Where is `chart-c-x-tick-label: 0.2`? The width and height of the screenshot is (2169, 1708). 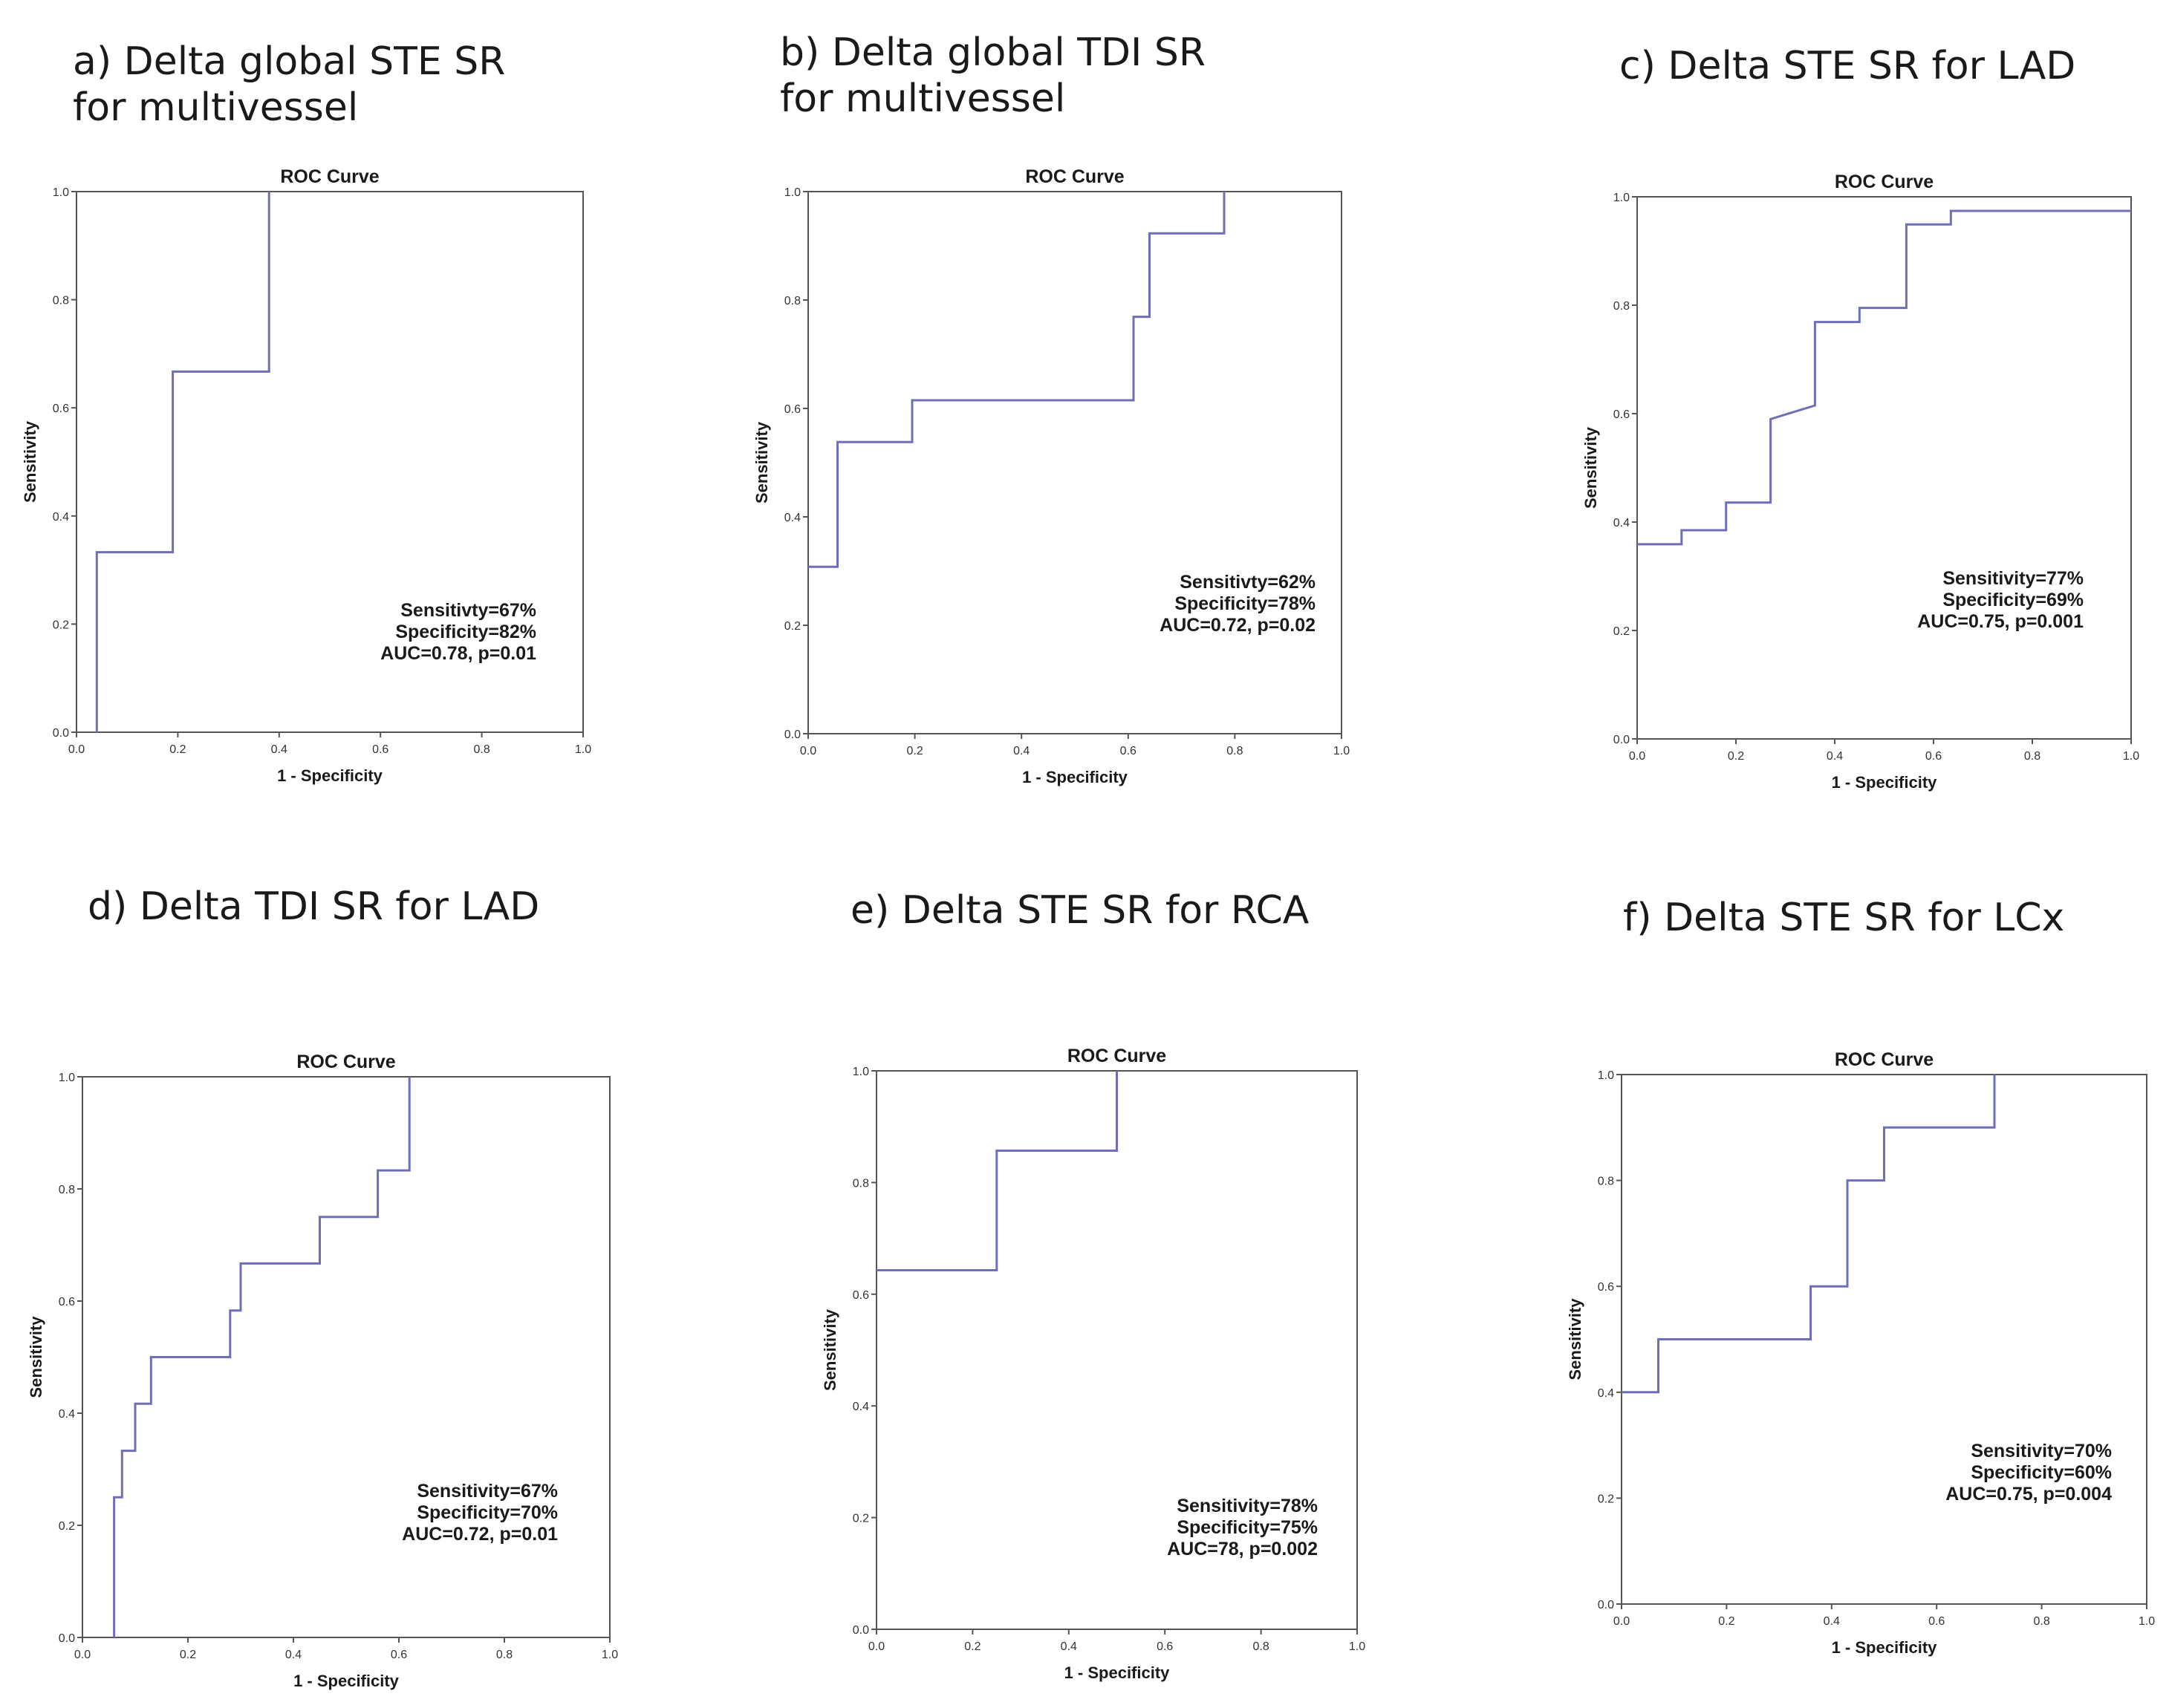 chart-c-x-tick-label: 0.2 is located at coordinates (1736, 756).